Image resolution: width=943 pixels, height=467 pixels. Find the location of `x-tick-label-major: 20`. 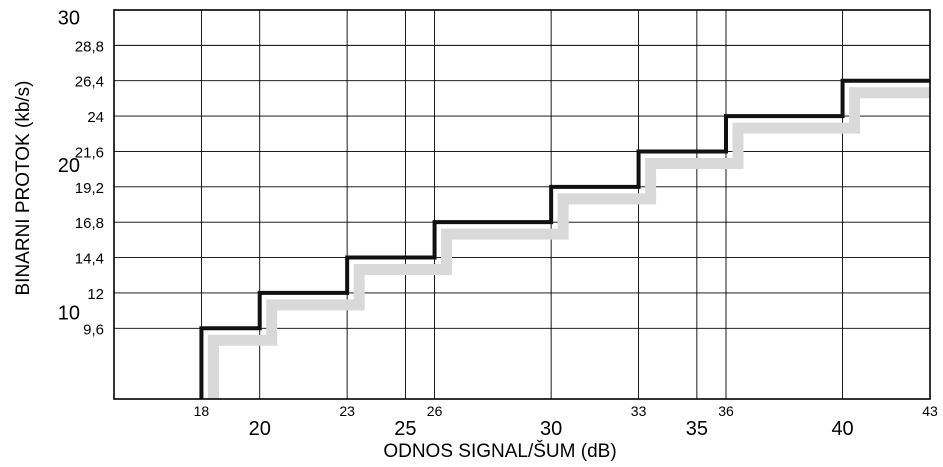

x-tick-label-major: 20 is located at coordinates (260, 429).